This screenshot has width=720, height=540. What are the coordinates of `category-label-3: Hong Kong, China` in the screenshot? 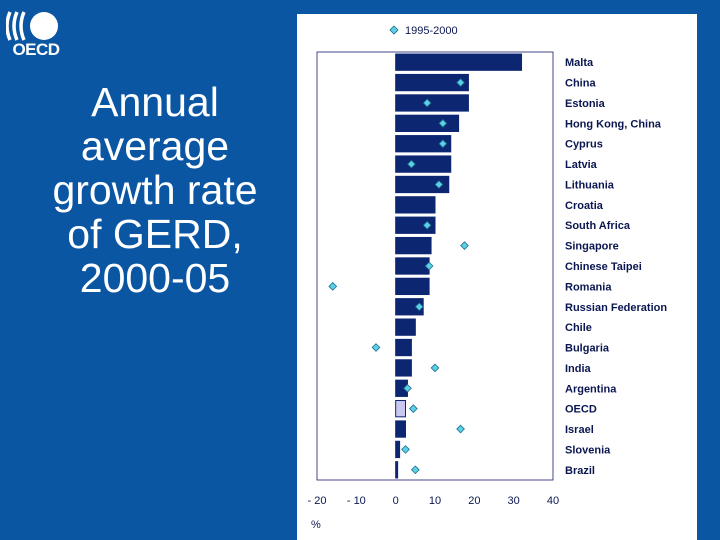 It's located at (613, 124).